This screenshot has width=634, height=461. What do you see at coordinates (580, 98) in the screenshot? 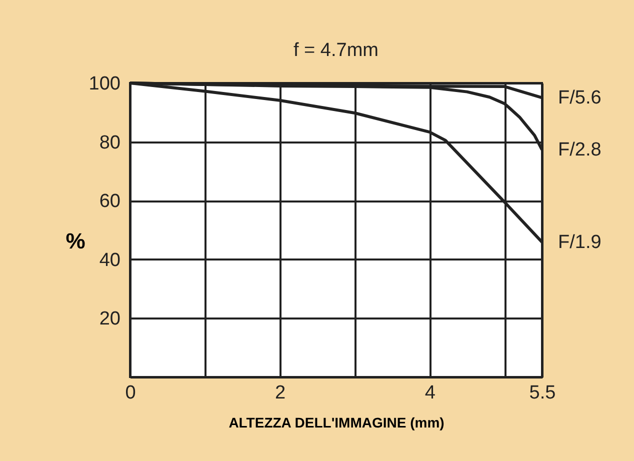
I see `series-label: F/5.6` at bounding box center [580, 98].